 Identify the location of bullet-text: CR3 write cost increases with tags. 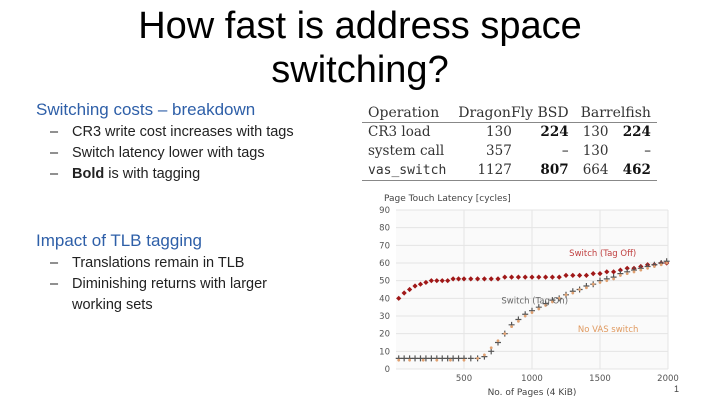
(183, 132).